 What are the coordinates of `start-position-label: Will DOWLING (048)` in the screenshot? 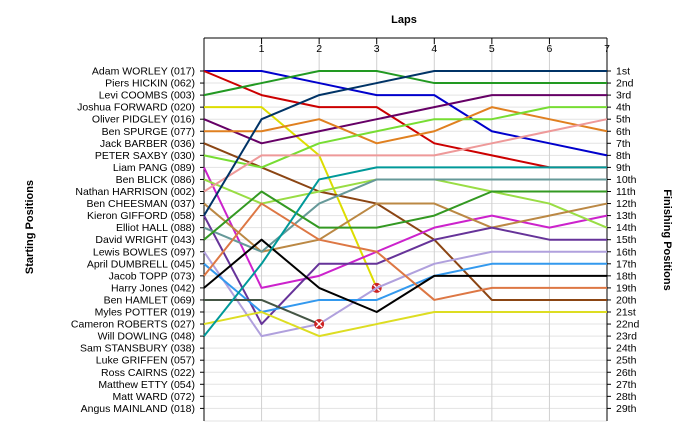 It's located at (146, 337).